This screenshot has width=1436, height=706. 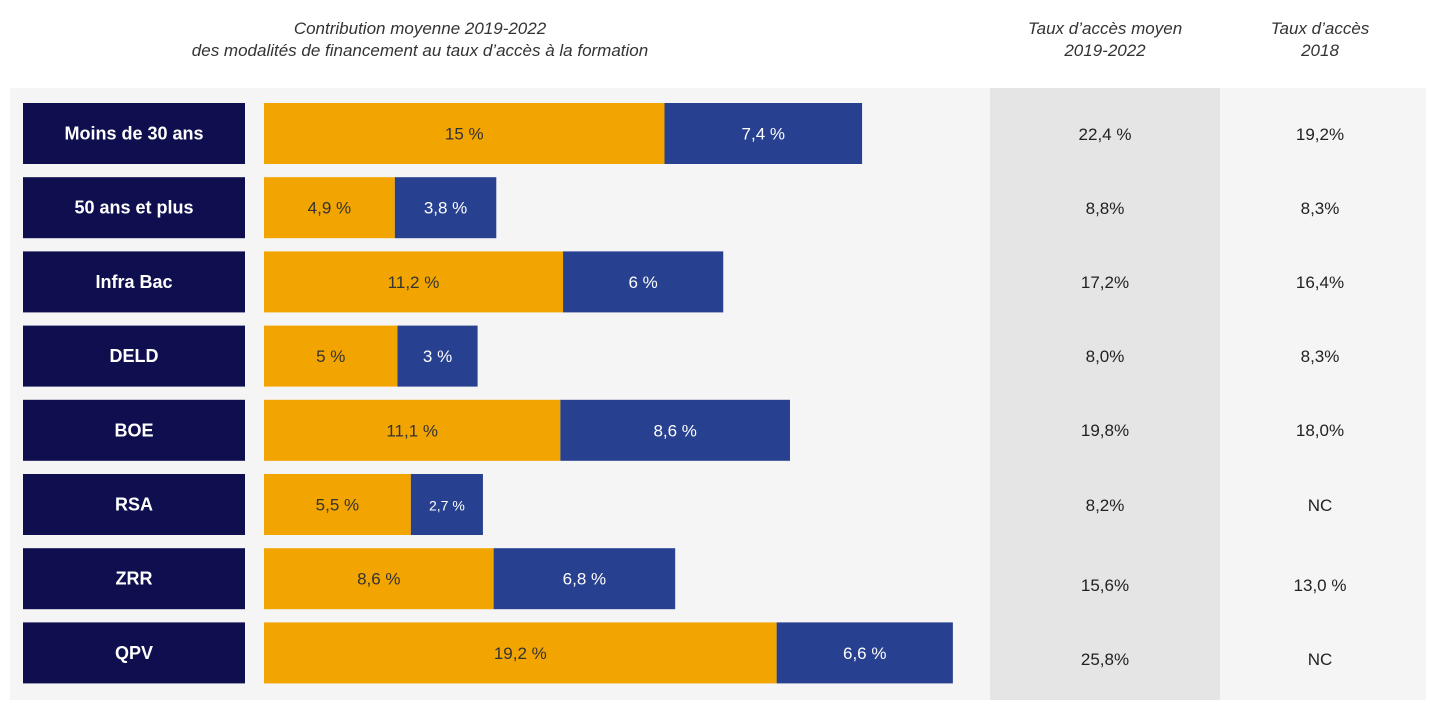 I want to click on data-label: 4,9 %, so click(x=329, y=208).